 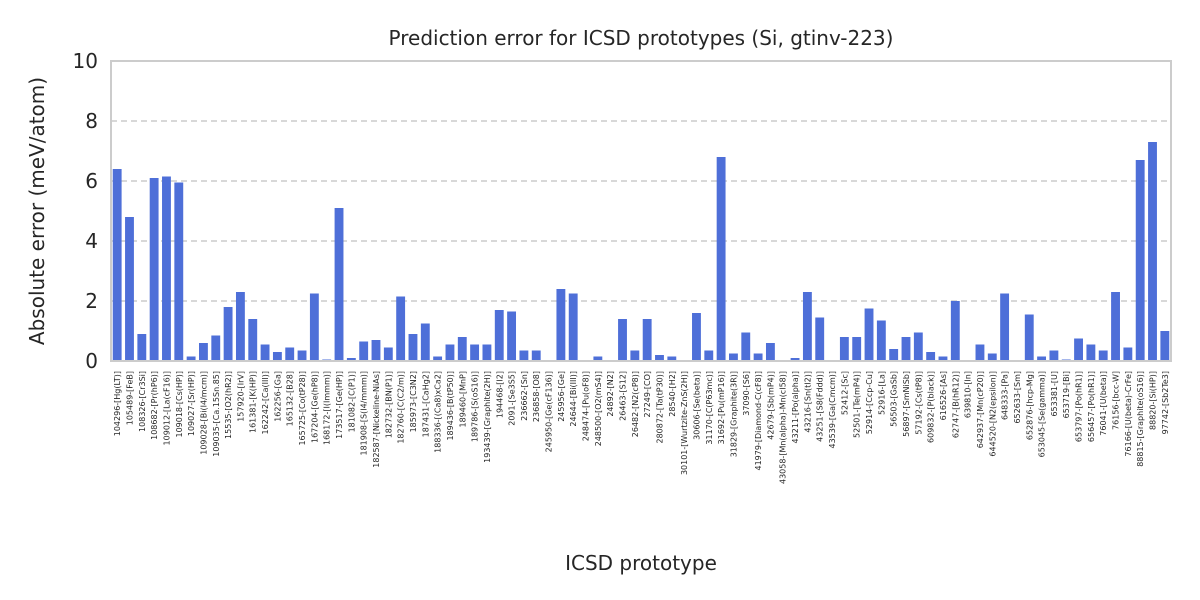 I want to click on x-tick-label: 193439-[Graphite(2H)], so click(x=487, y=417).